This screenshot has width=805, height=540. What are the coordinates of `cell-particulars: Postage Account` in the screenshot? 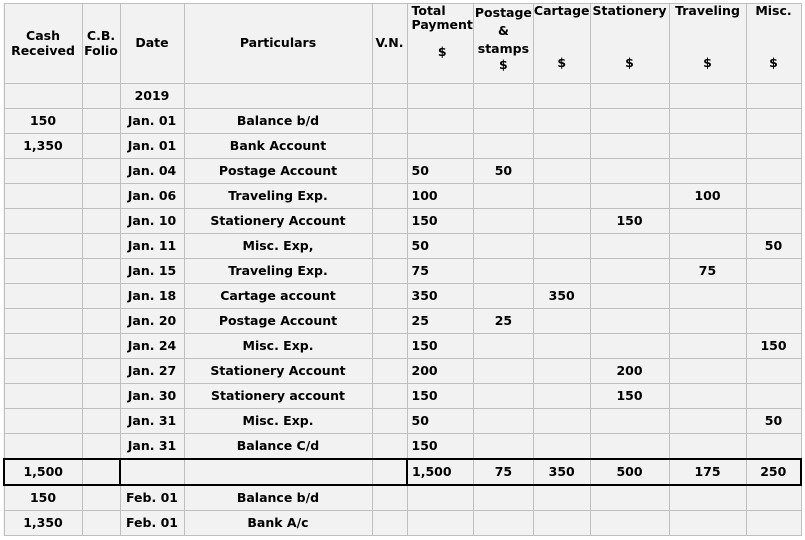 It's located at (278, 321).